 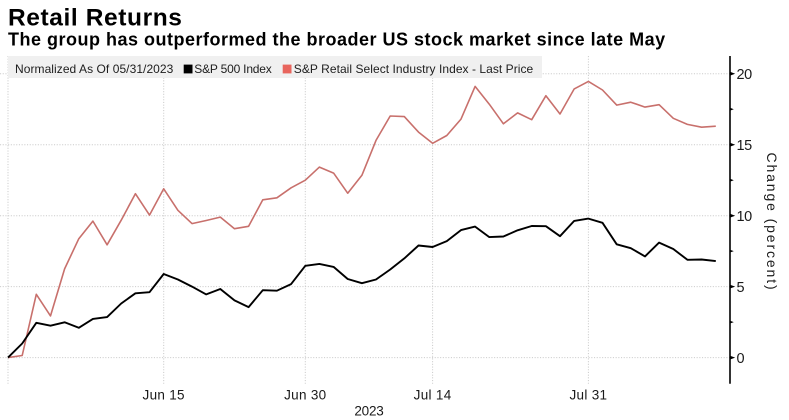 What do you see at coordinates (772, 221) in the screenshot?
I see `svg-text: Change (percent)` at bounding box center [772, 221].